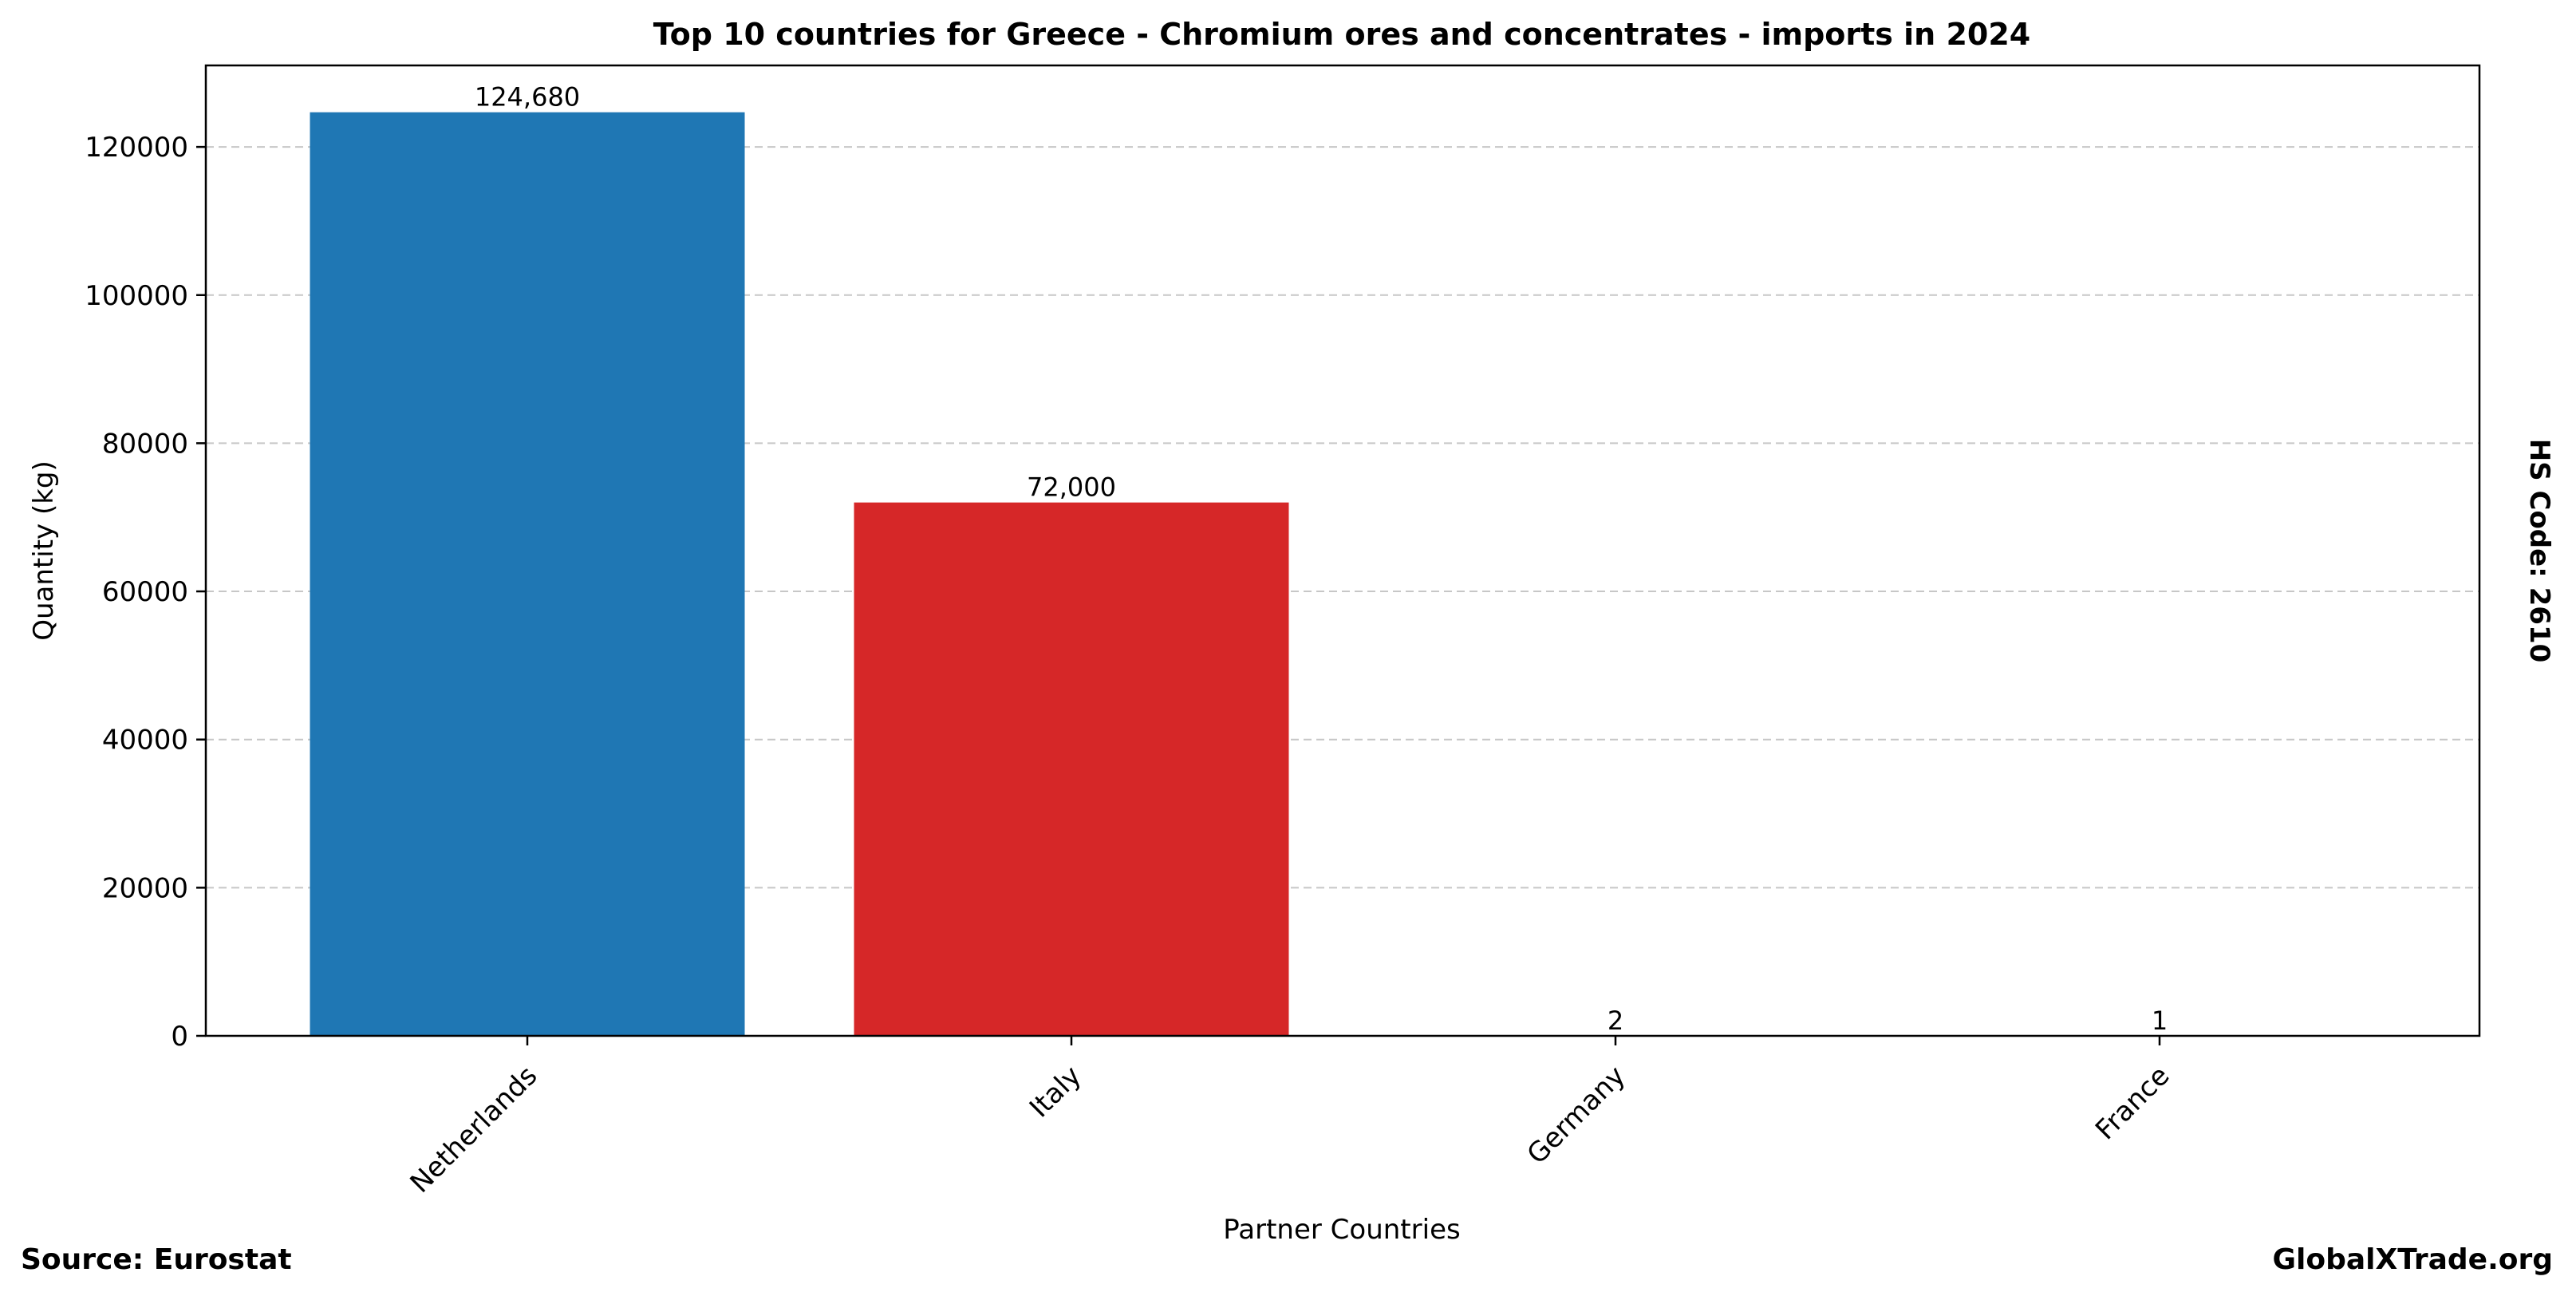 The image size is (2576, 1296). I want to click on source-label: Source: Eurostat, so click(156, 1260).